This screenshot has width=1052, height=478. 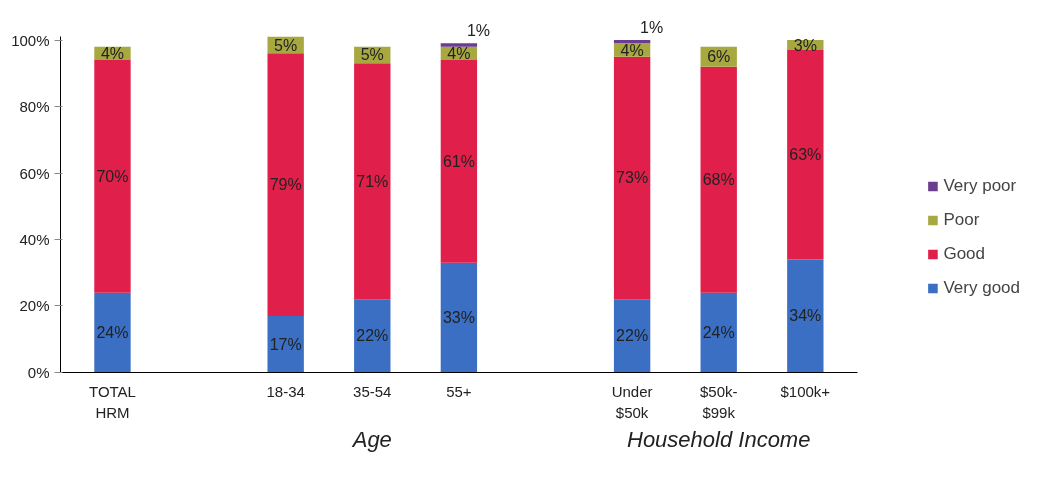 What do you see at coordinates (459, 392) in the screenshot?
I see `x-tick-label: 55+` at bounding box center [459, 392].